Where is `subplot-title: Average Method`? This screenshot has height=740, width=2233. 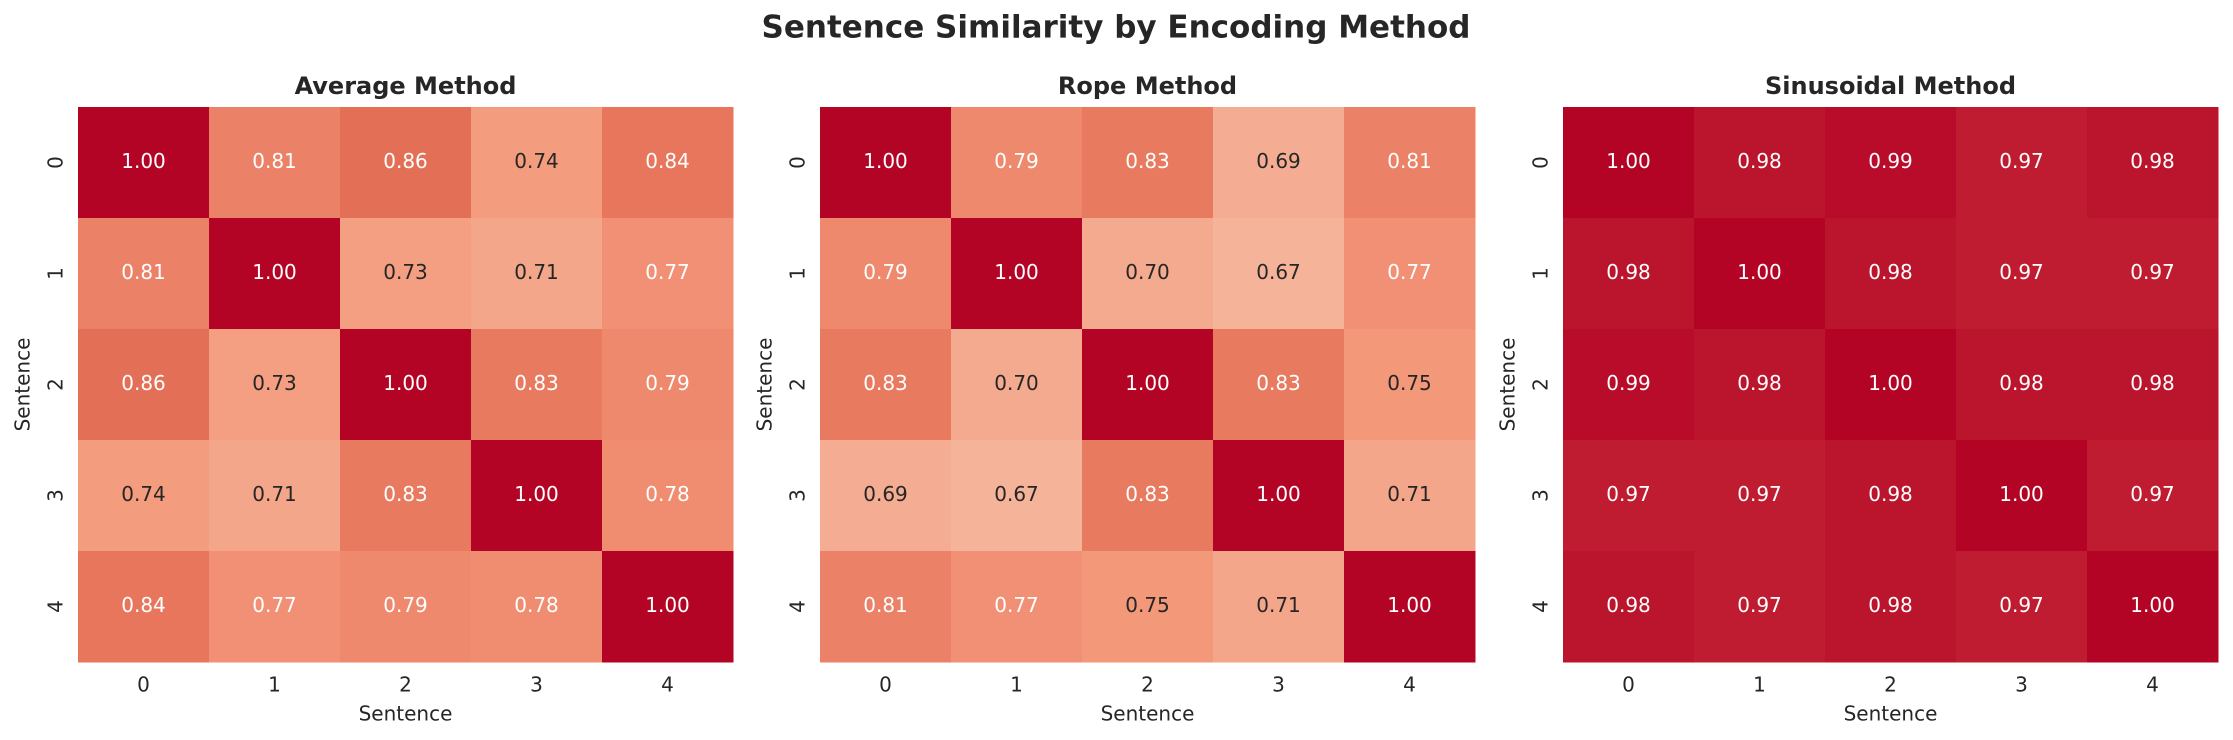 subplot-title: Average Method is located at coordinates (406, 86).